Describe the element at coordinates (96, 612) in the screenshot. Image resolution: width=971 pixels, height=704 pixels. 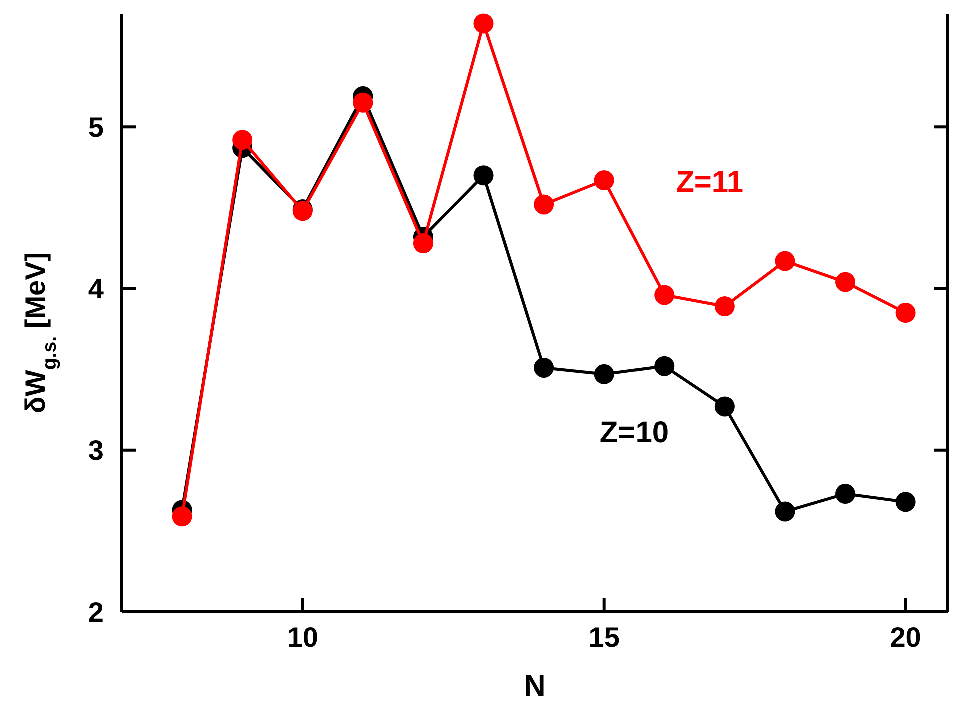
I see `y-tick-label: 2` at that location.